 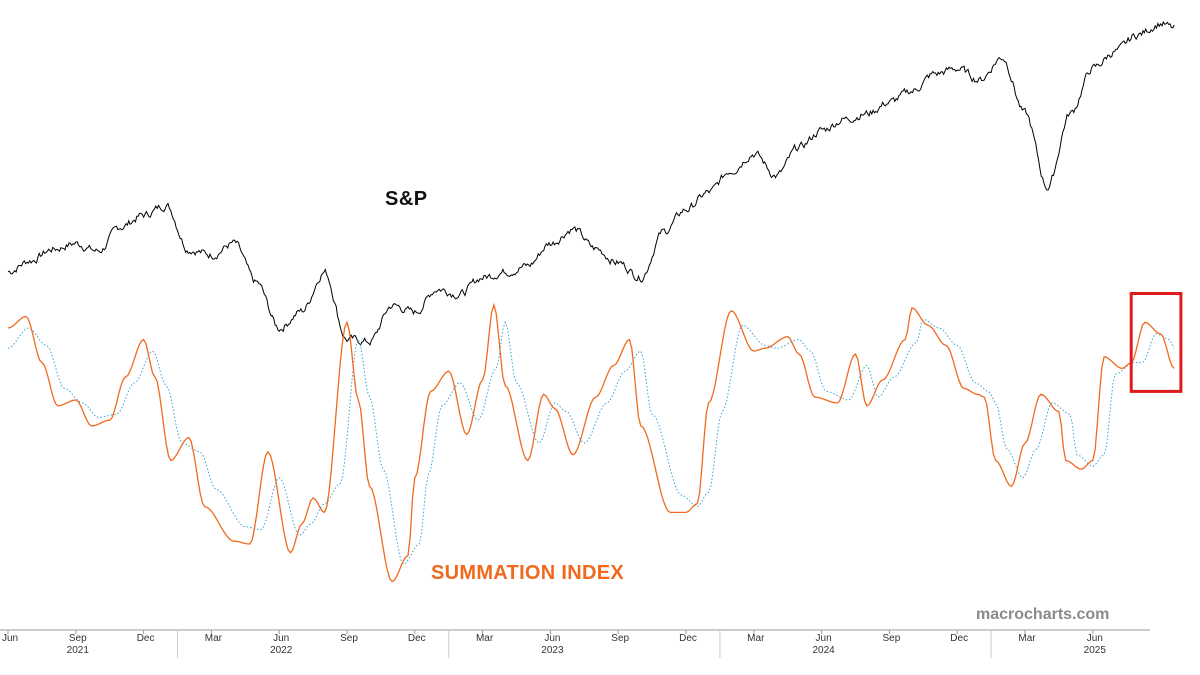 I want to click on year-label: 2022, so click(x=281, y=650).